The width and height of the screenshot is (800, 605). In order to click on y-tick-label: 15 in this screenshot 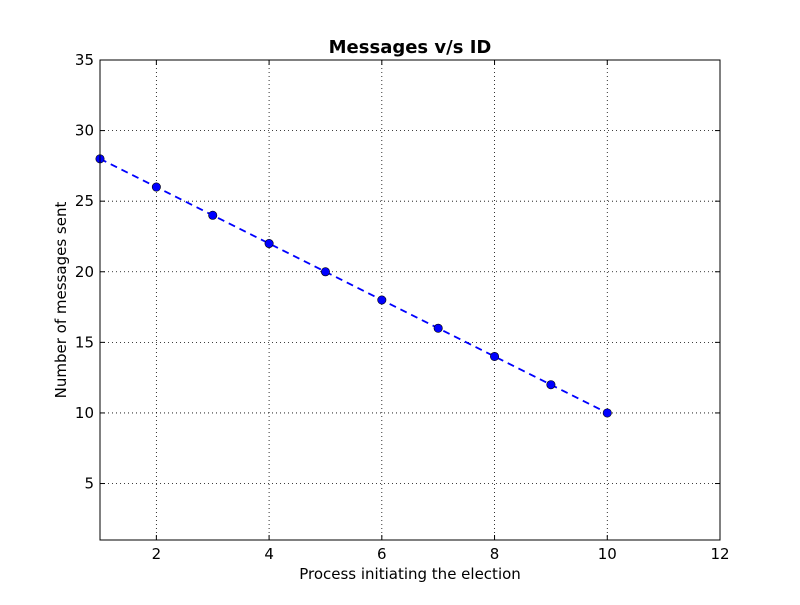, I will do `click(84, 342)`.